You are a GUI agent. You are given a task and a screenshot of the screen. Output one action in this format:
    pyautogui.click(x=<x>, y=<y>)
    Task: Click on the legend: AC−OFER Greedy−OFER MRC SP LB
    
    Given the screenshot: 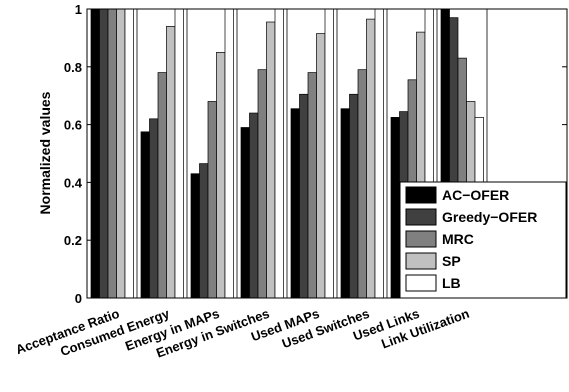 What is the action you would take?
    pyautogui.click(x=483, y=240)
    